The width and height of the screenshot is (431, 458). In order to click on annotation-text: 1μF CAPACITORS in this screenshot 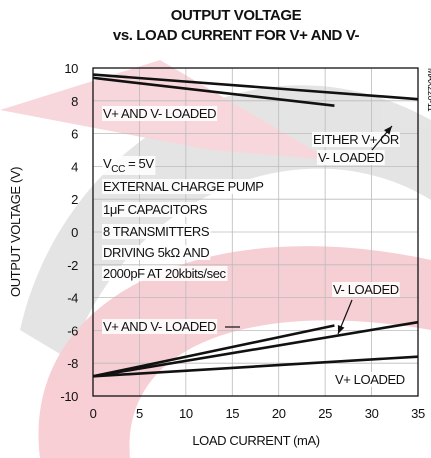, I will do `click(155, 209)`.